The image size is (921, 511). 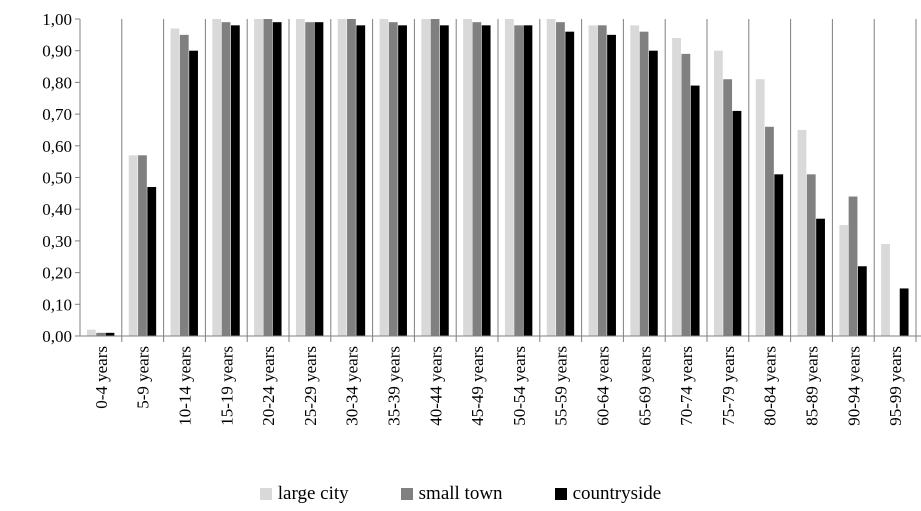 I want to click on y-tick-label: 0,90, so click(x=57, y=51).